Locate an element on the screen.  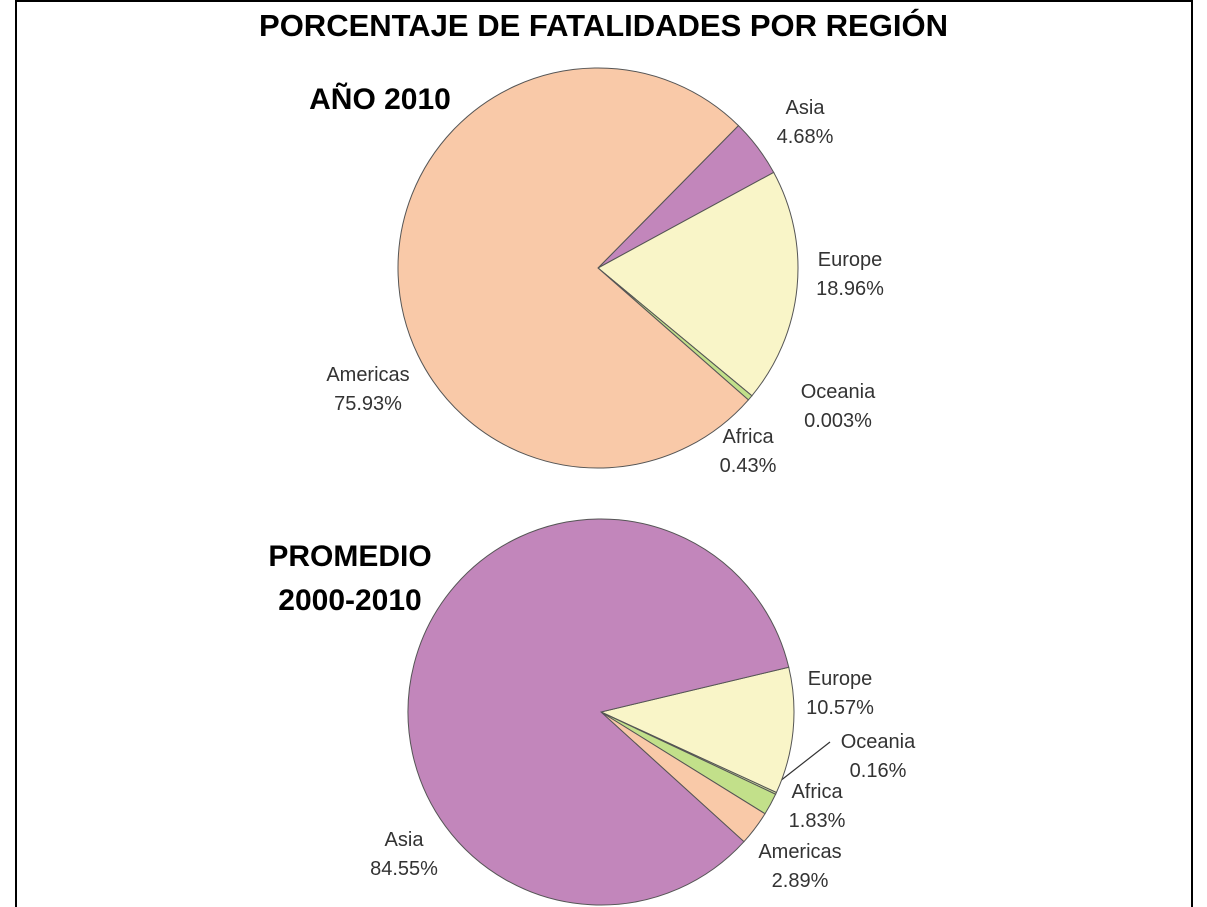
slice-value: 0.16% is located at coordinates (878, 771).